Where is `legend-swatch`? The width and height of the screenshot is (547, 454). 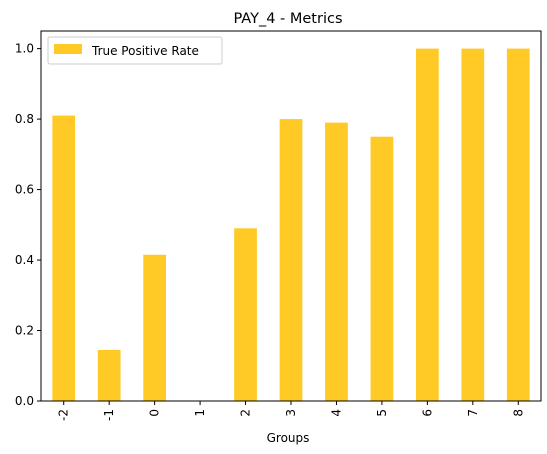 legend-swatch is located at coordinates (68, 49).